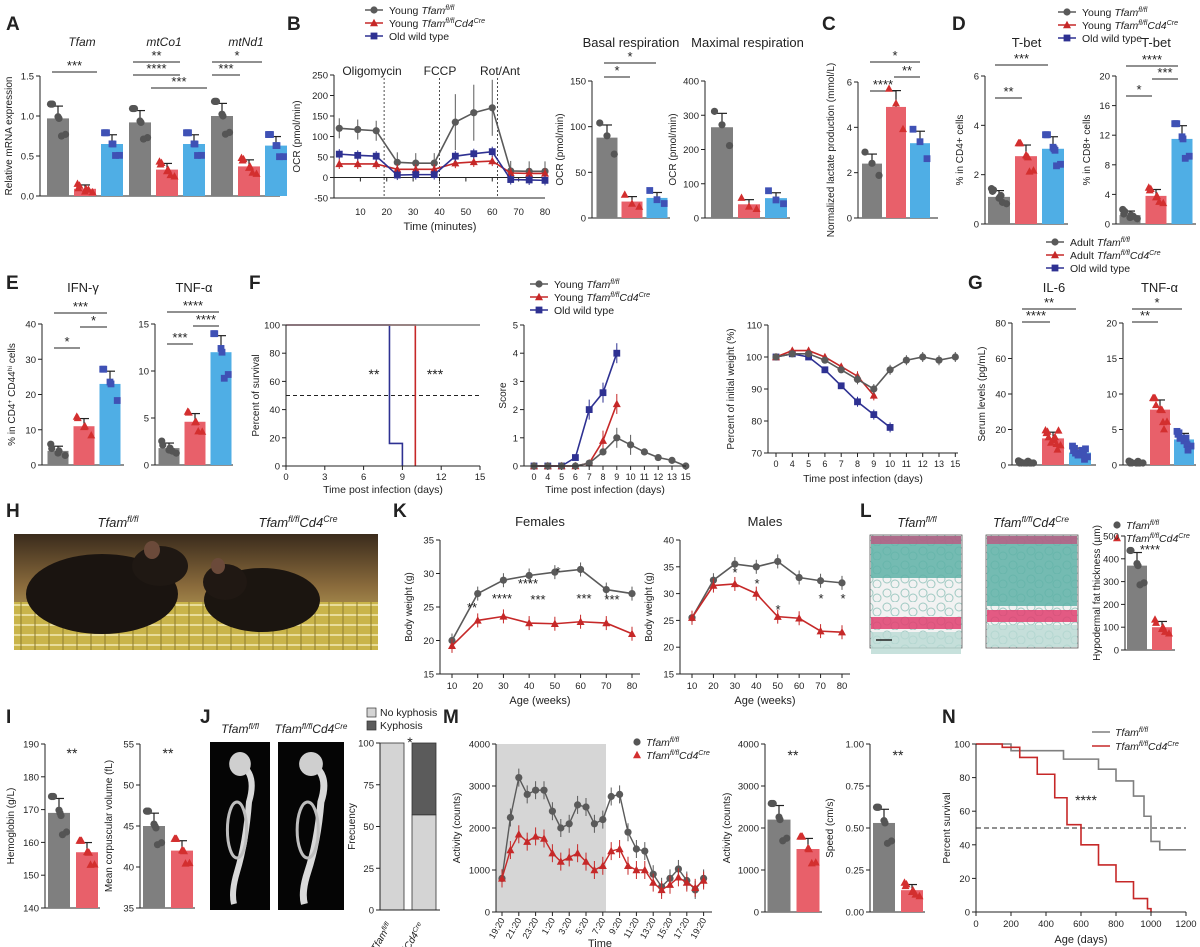 Image resolution: width=1200 pixels, height=947 pixels. Describe the element at coordinates (479, 745) in the screenshot. I see `y-tick-label: 4000` at that location.